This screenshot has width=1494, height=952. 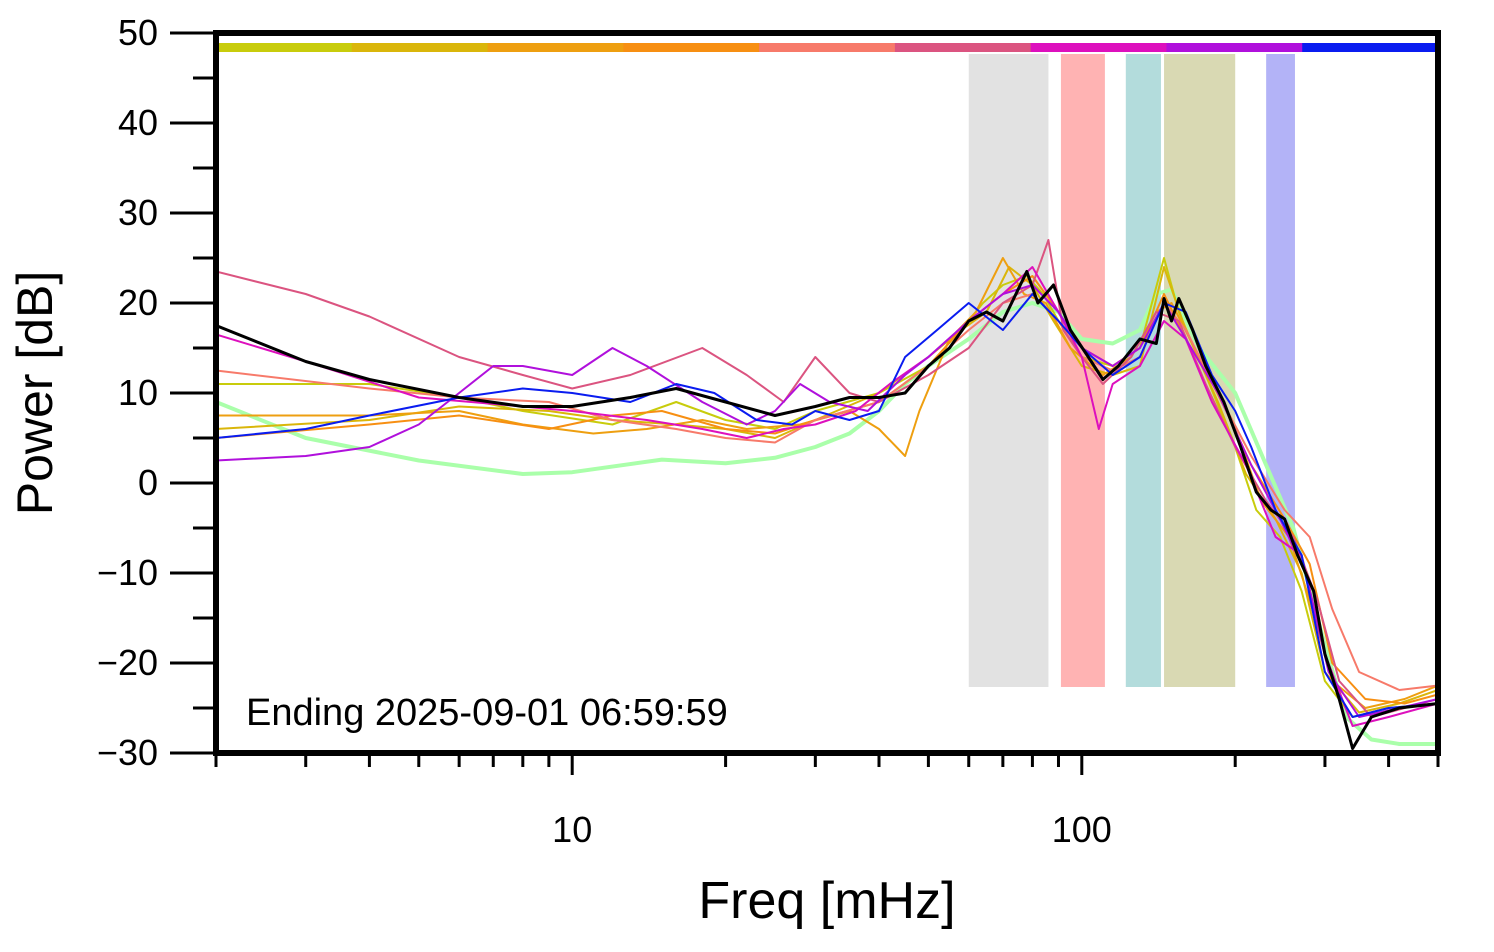 What do you see at coordinates (35, 393) in the screenshot?
I see `y-axis-label: Power [dB]` at bounding box center [35, 393].